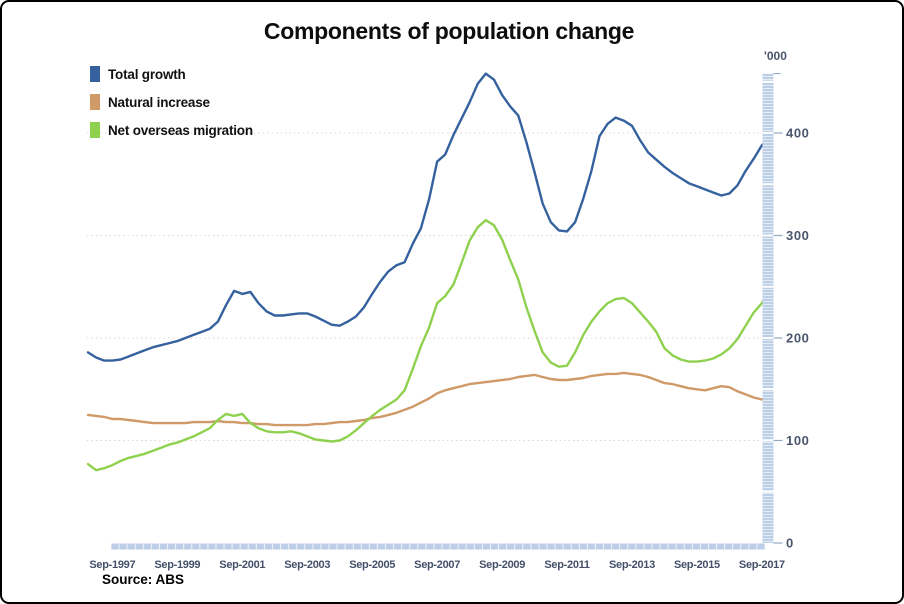 The image size is (904, 604). I want to click on legend-label: Net overseas migration, so click(180, 130).